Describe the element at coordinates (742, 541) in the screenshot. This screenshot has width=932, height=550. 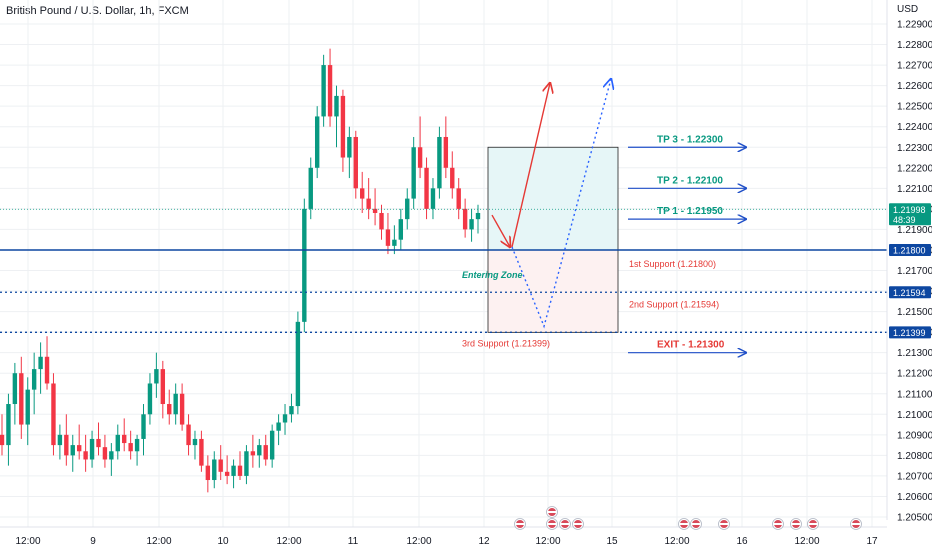
I see `time-tick: 16` at that location.